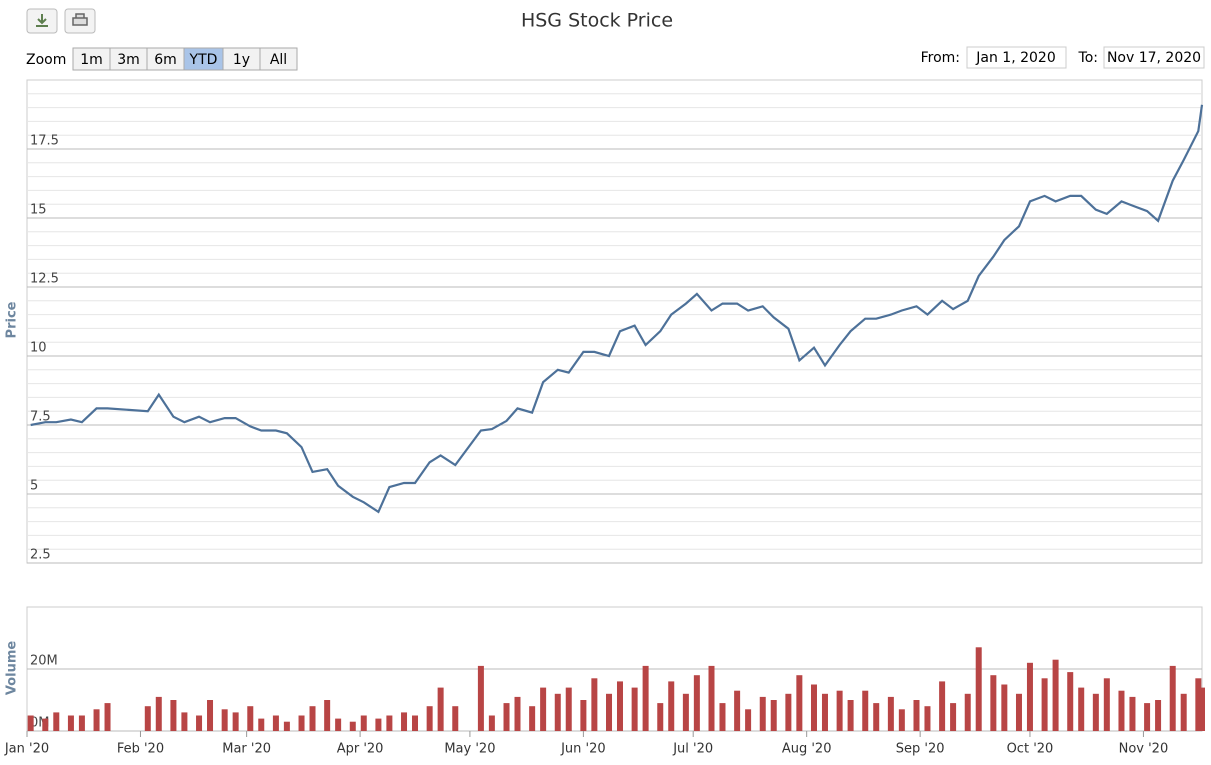 The width and height of the screenshot is (1211, 765). I want to click on x-tick-label: Jul '20, so click(692, 749).